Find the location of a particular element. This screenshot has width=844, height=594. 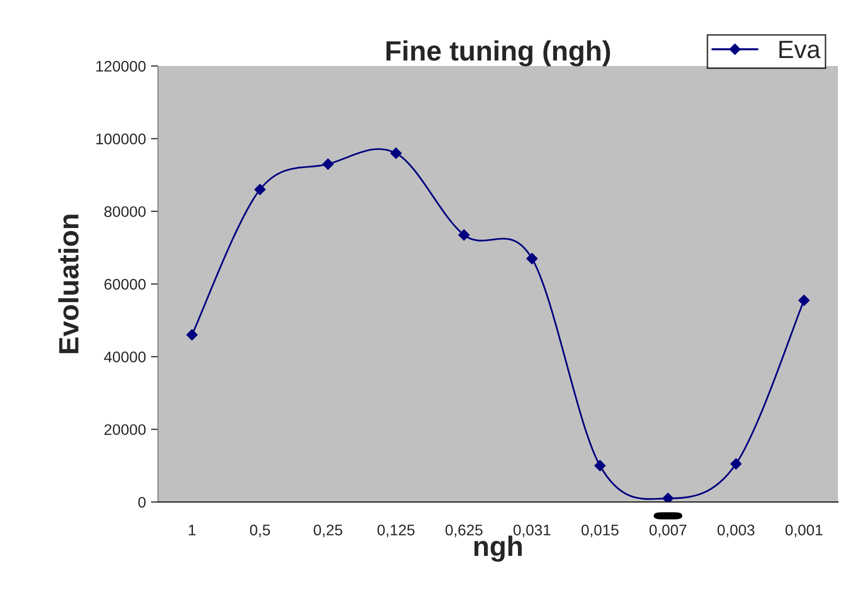

y-tick-label: 120000 is located at coordinates (121, 66).